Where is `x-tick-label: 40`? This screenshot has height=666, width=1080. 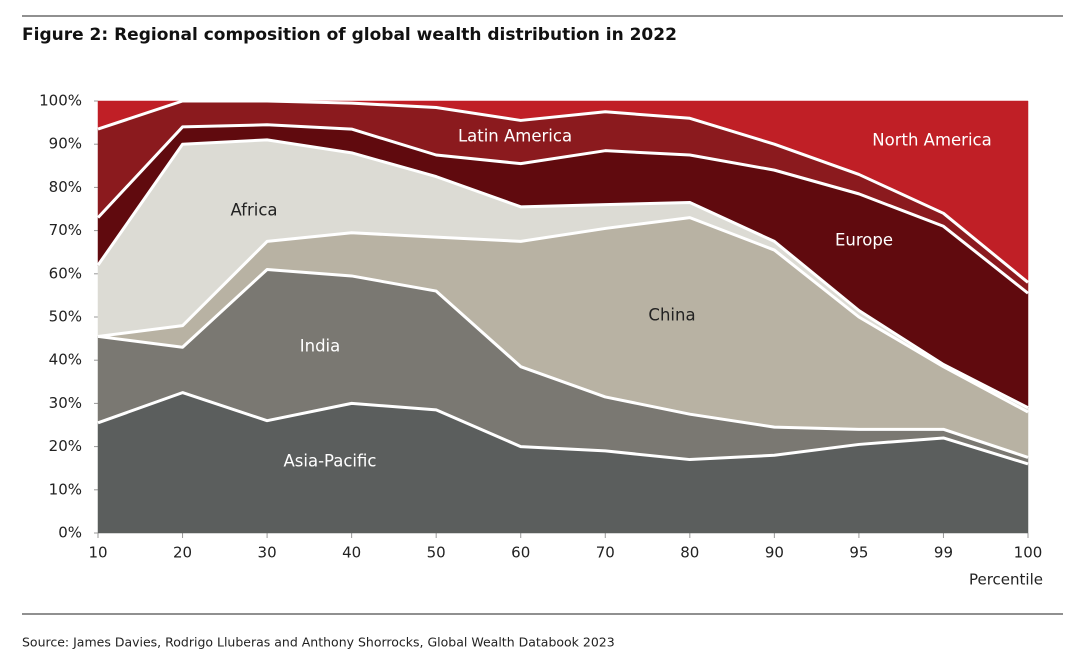
x-tick-label: 40 is located at coordinates (351, 553).